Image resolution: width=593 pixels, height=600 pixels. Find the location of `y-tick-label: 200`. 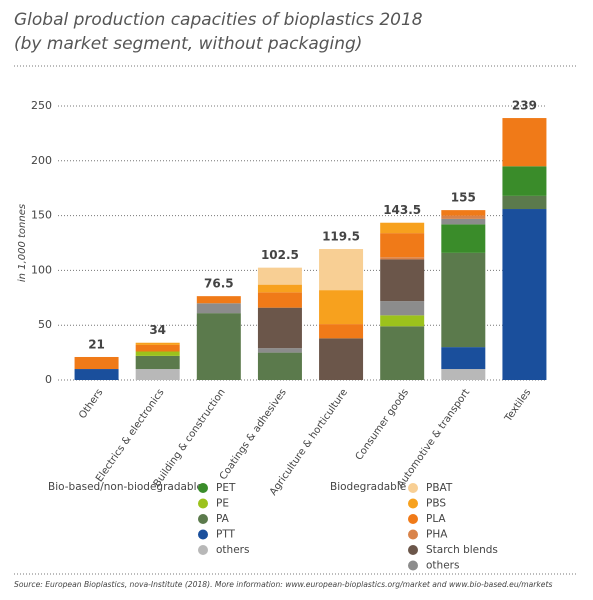

y-tick-label: 200 is located at coordinates (41, 160).